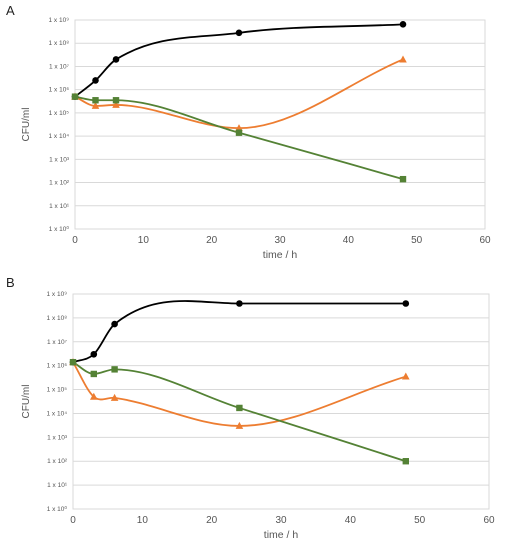 The height and width of the screenshot is (550, 508). Describe the element at coordinates (489, 520) in the screenshot. I see `panel-b-x-tick-label: 60` at that location.